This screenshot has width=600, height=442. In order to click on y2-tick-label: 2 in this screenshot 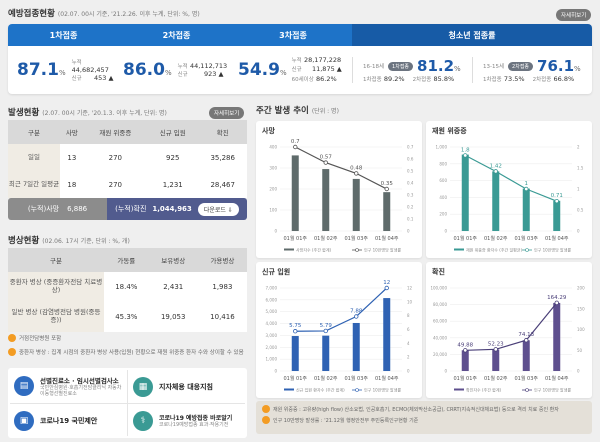, I will do `click(408, 357)`.